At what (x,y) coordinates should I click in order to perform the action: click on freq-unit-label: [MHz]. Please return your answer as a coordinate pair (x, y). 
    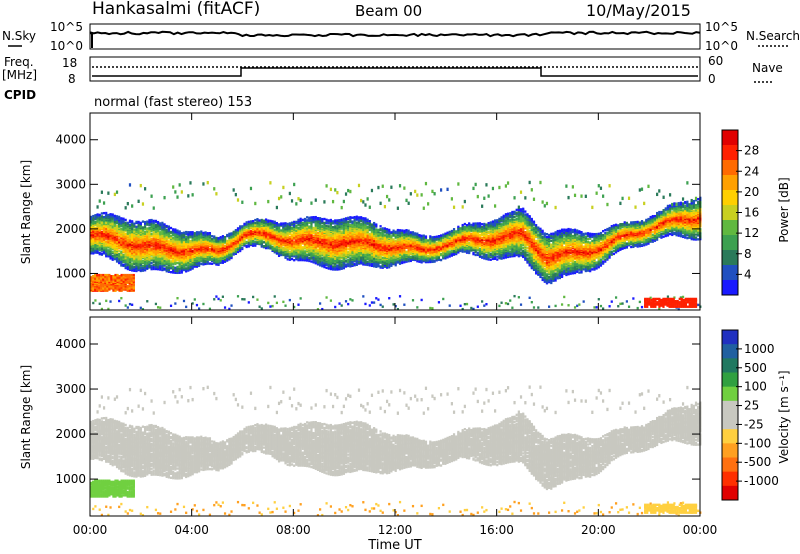
    Looking at the image, I should click on (19, 75).